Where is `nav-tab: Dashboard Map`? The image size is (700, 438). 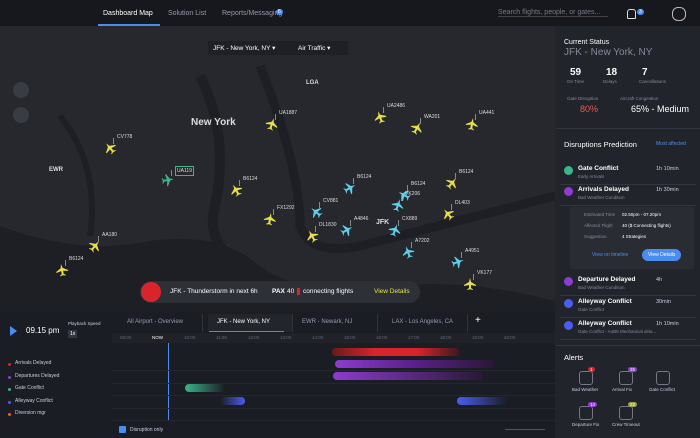
nav-tab: Dashboard Map is located at coordinates (128, 13).